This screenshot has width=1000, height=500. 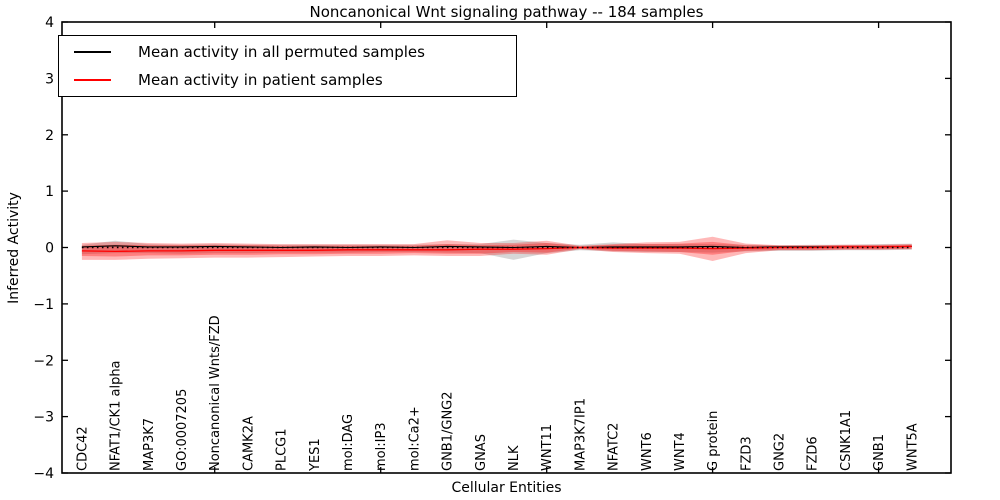 I want to click on x-category-label: GNB1, so click(x=879, y=452).